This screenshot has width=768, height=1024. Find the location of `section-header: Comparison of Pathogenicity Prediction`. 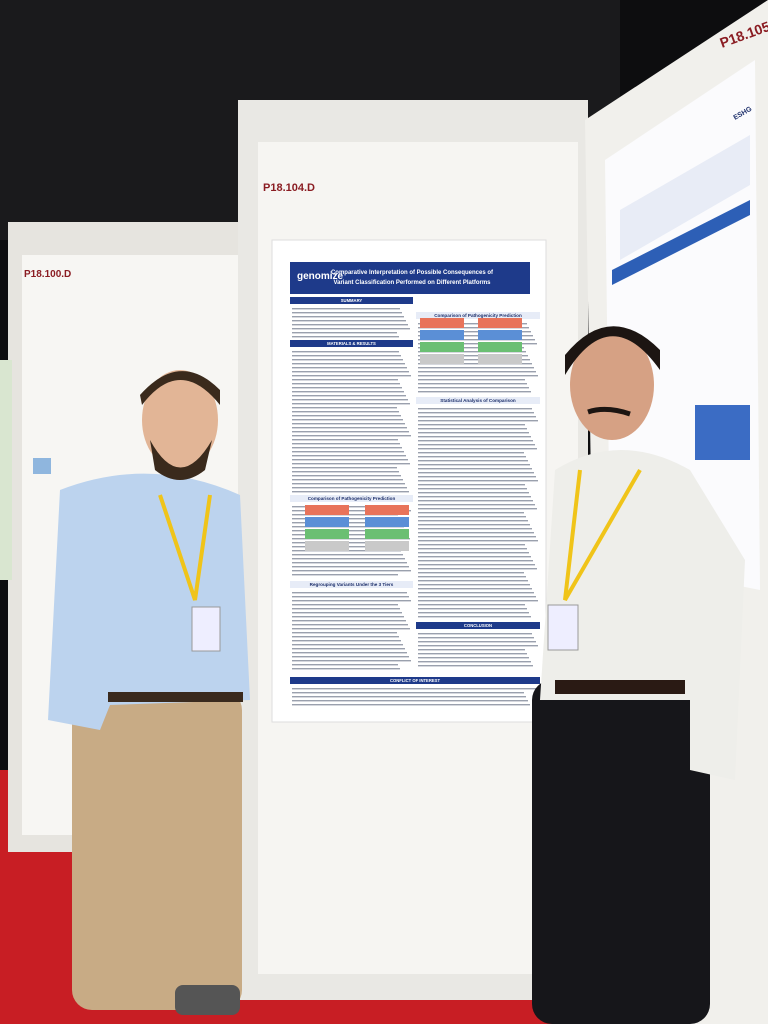

section-header: Comparison of Pathogenicity Prediction is located at coordinates (478, 315).